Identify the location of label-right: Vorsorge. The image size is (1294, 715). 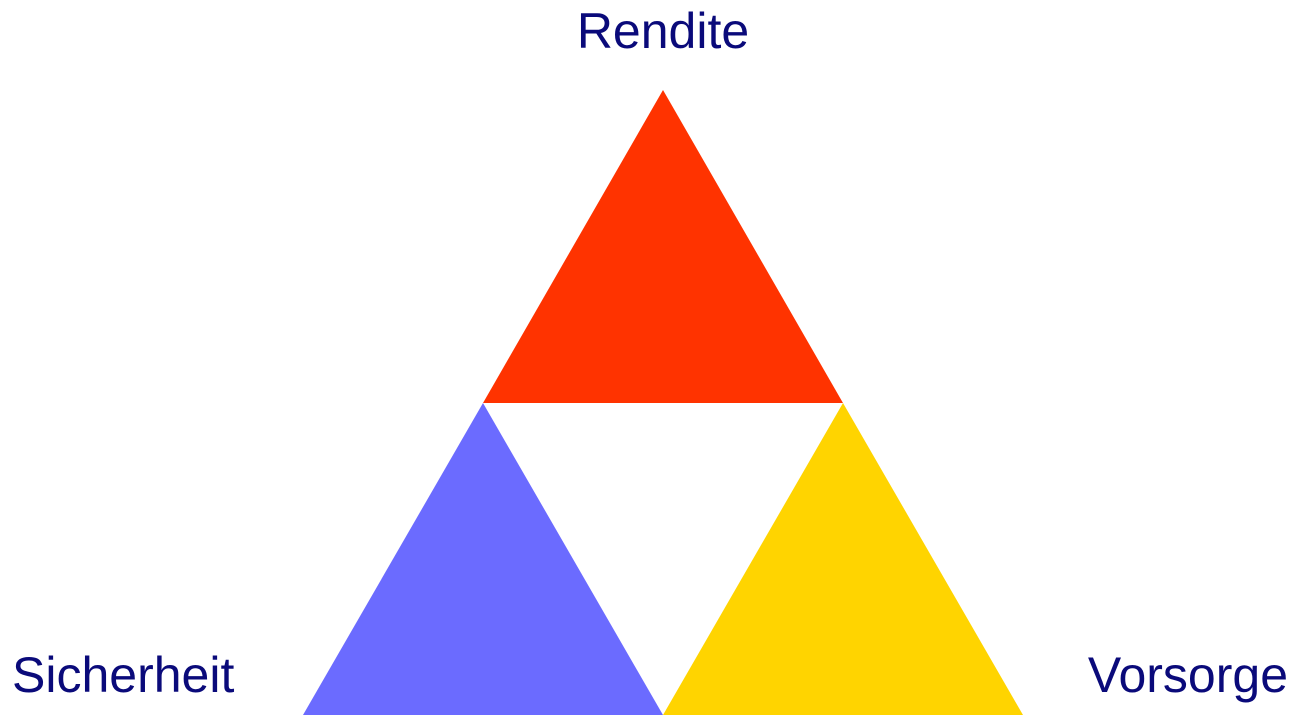
(1188, 675).